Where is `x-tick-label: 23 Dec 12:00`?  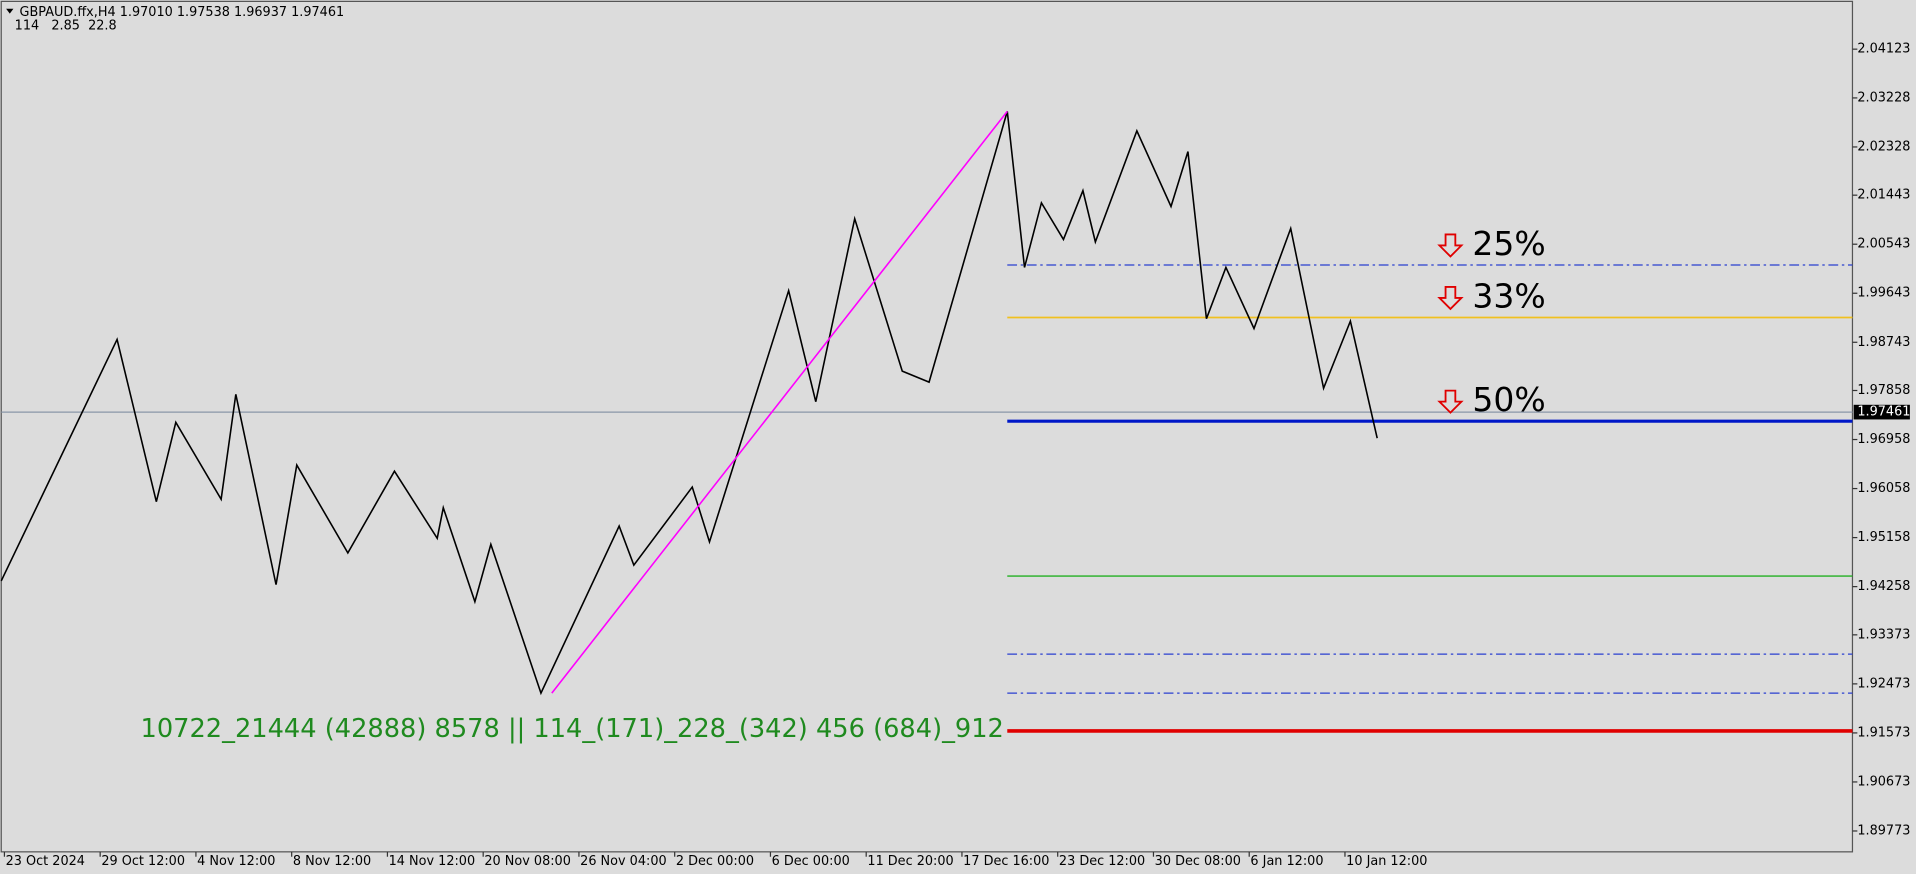 x-tick-label: 23 Dec 12:00 is located at coordinates (1102, 861).